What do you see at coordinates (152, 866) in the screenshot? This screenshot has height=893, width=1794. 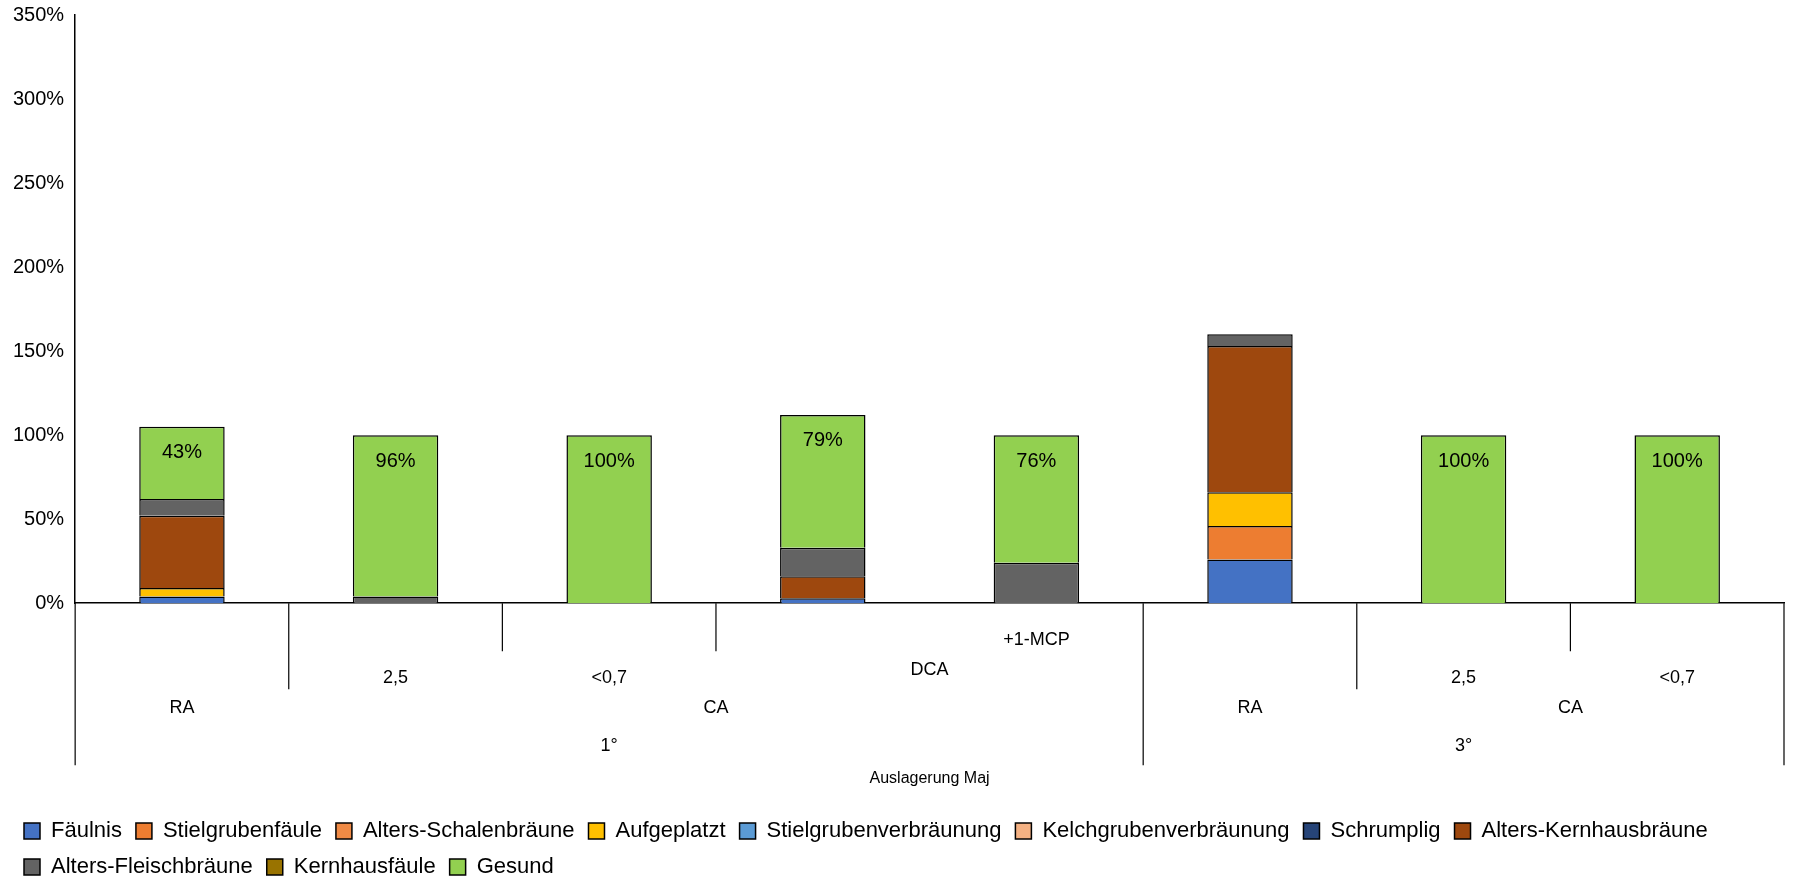 I see `legend-label: Alters-Fleischbräune` at bounding box center [152, 866].